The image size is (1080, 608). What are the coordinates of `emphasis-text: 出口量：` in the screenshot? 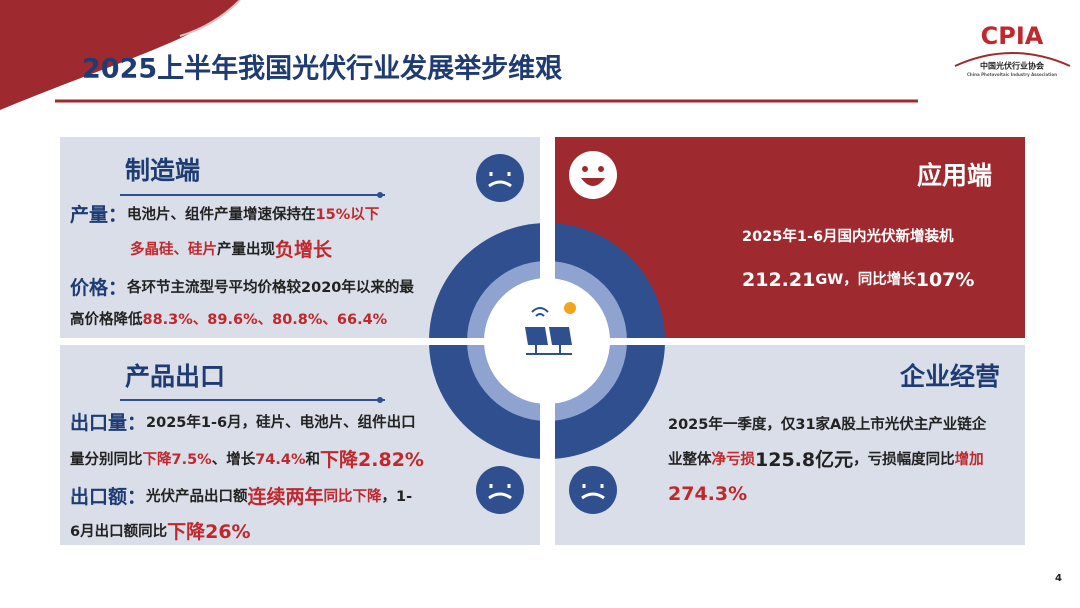 It's located at (108, 422).